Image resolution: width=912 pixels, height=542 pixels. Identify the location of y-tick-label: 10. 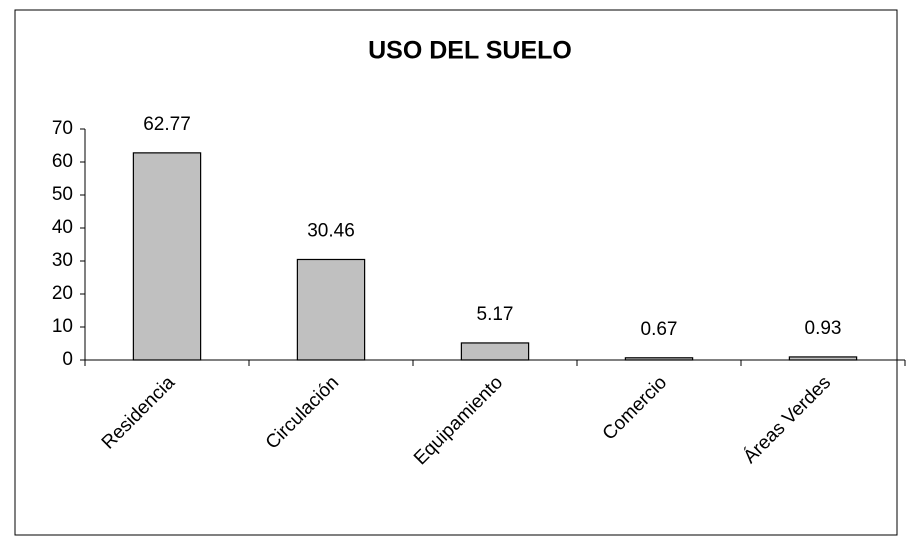
(62, 326).